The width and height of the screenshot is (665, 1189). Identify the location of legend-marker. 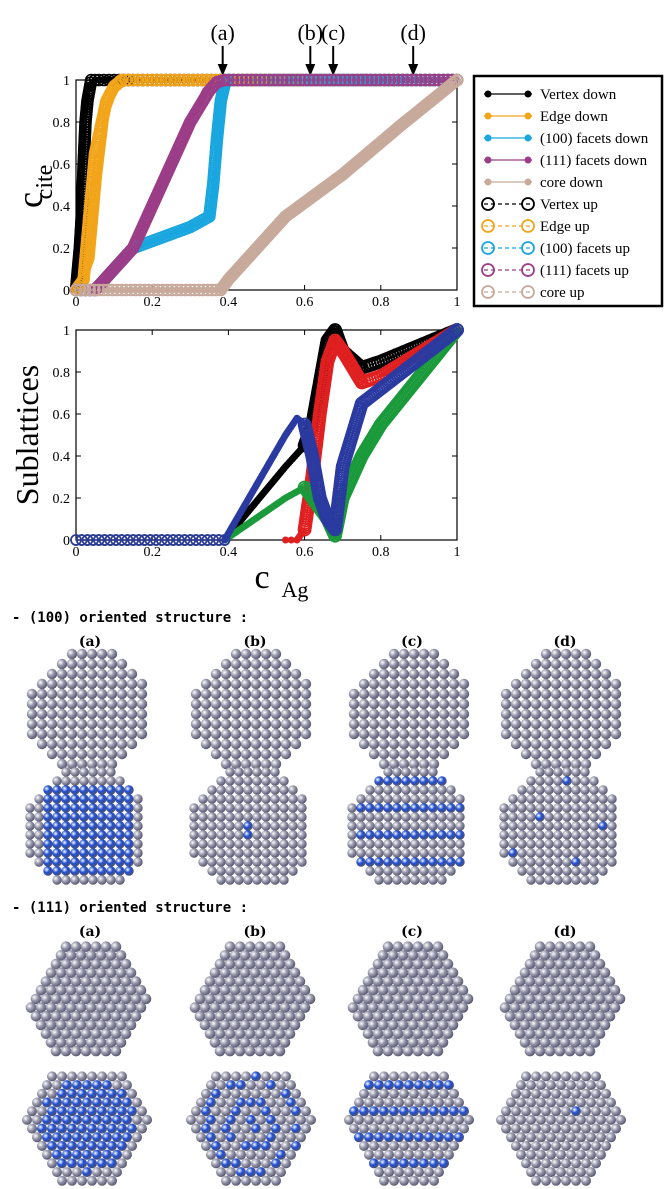
(488, 160).